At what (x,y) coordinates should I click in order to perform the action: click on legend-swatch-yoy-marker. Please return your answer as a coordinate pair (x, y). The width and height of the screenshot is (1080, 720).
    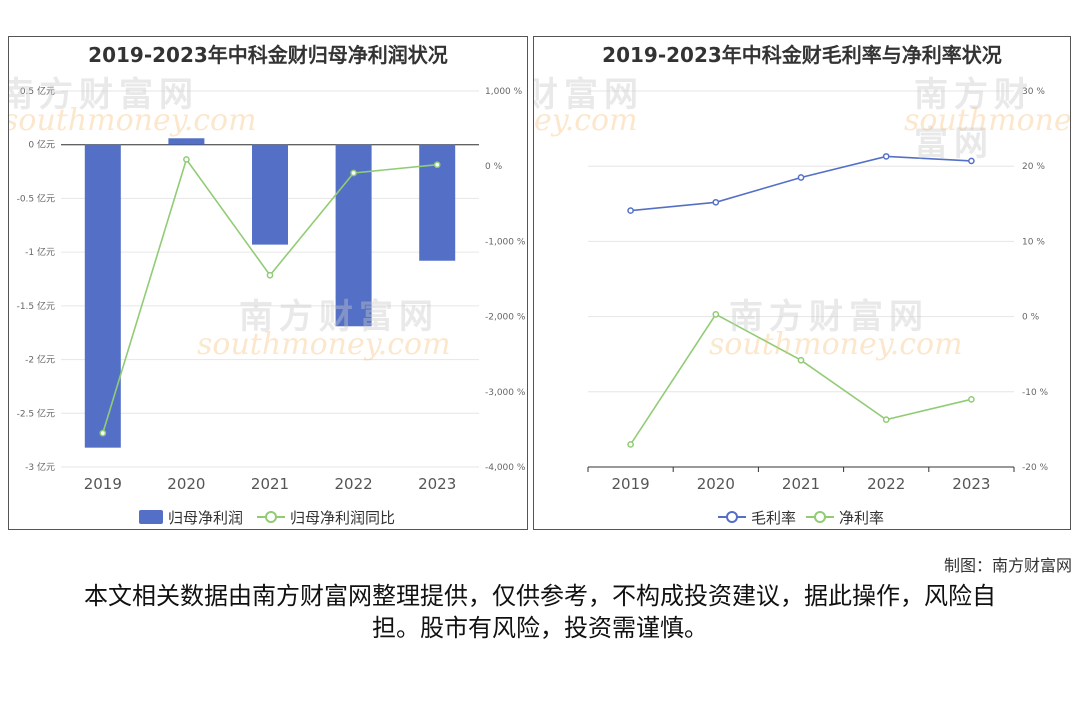
    Looking at the image, I should click on (271, 517).